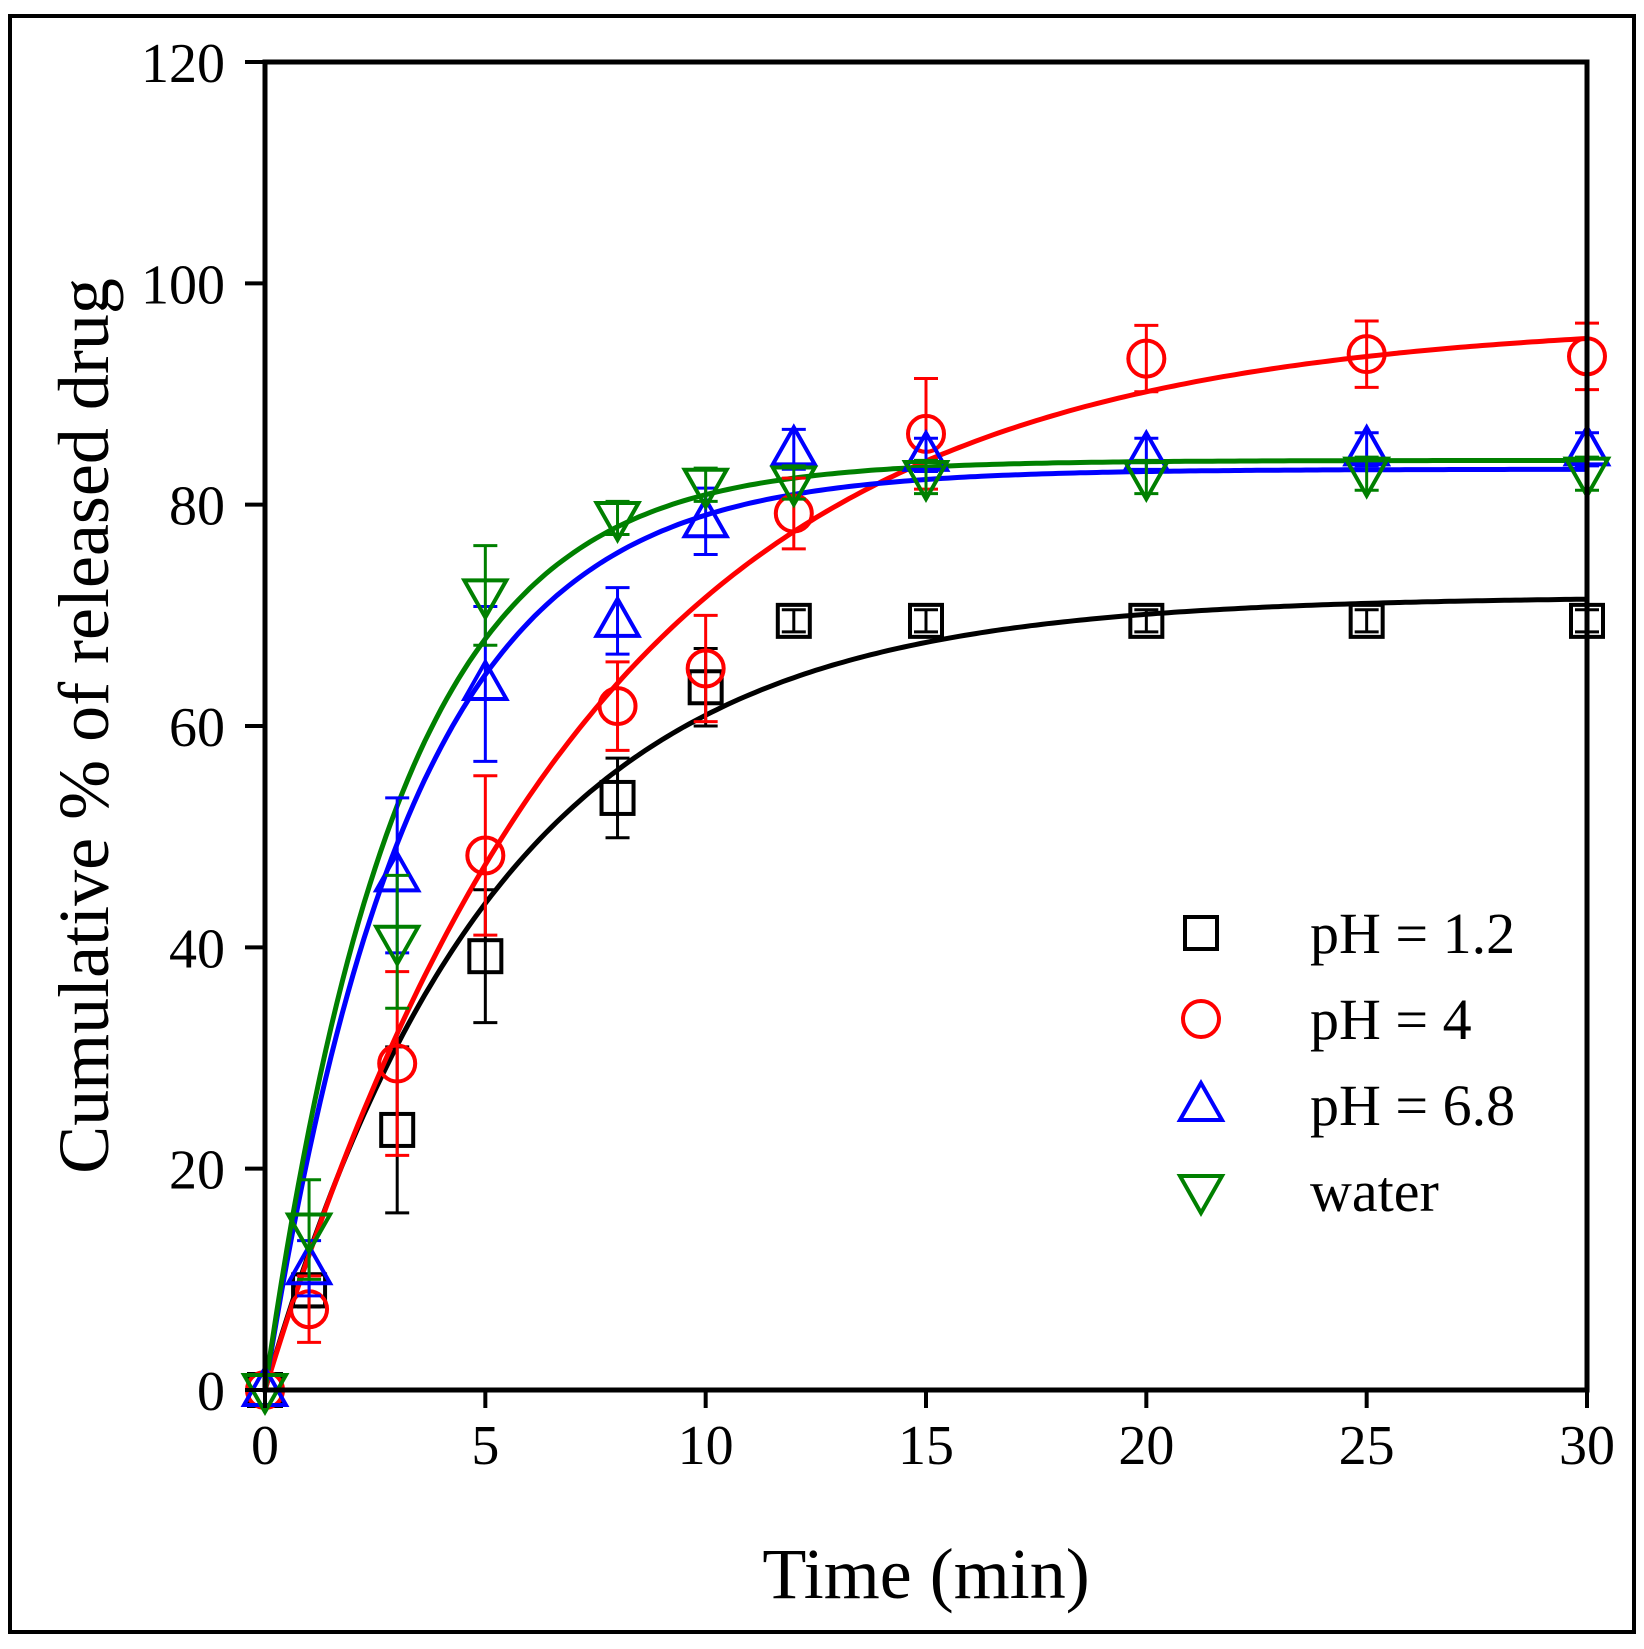 This screenshot has height=1649, width=1644. Describe the element at coordinates (1374, 1191) in the screenshot. I see `legend-label-3: water` at that location.